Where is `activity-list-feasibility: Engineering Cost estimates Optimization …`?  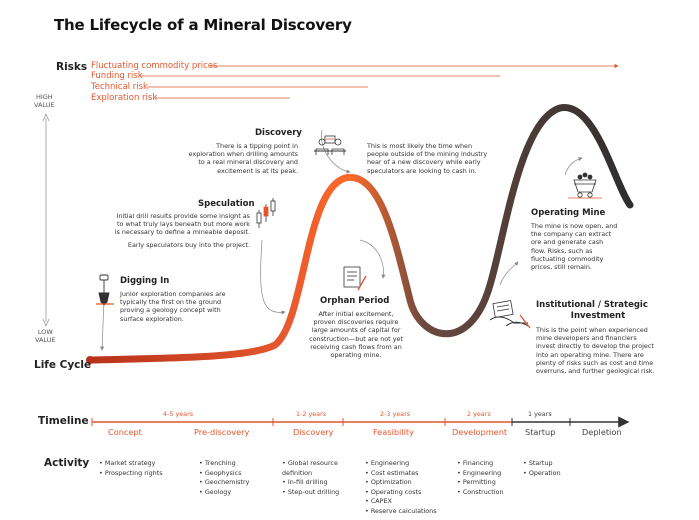
activity-list-feasibility: Engineering Cost estimates Optimization … is located at coordinates (401, 488).